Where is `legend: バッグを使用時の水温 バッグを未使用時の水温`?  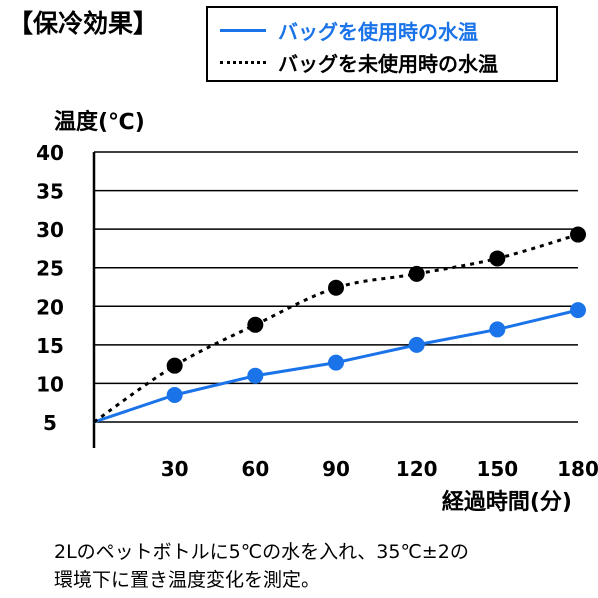 legend: バッグを使用時の水温 バッグを未使用時の水温 is located at coordinates (382, 44).